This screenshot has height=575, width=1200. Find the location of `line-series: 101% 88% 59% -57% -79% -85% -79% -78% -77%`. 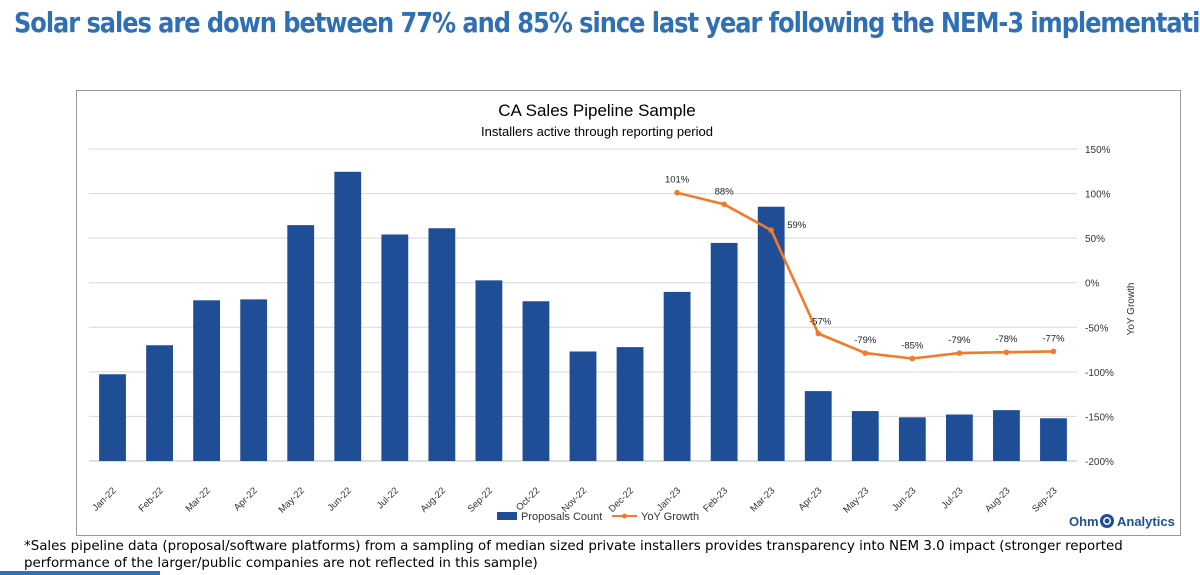

line-series: 101% 88% 59% -57% -79% -85% -79% -78% -77% is located at coordinates (865, 268).